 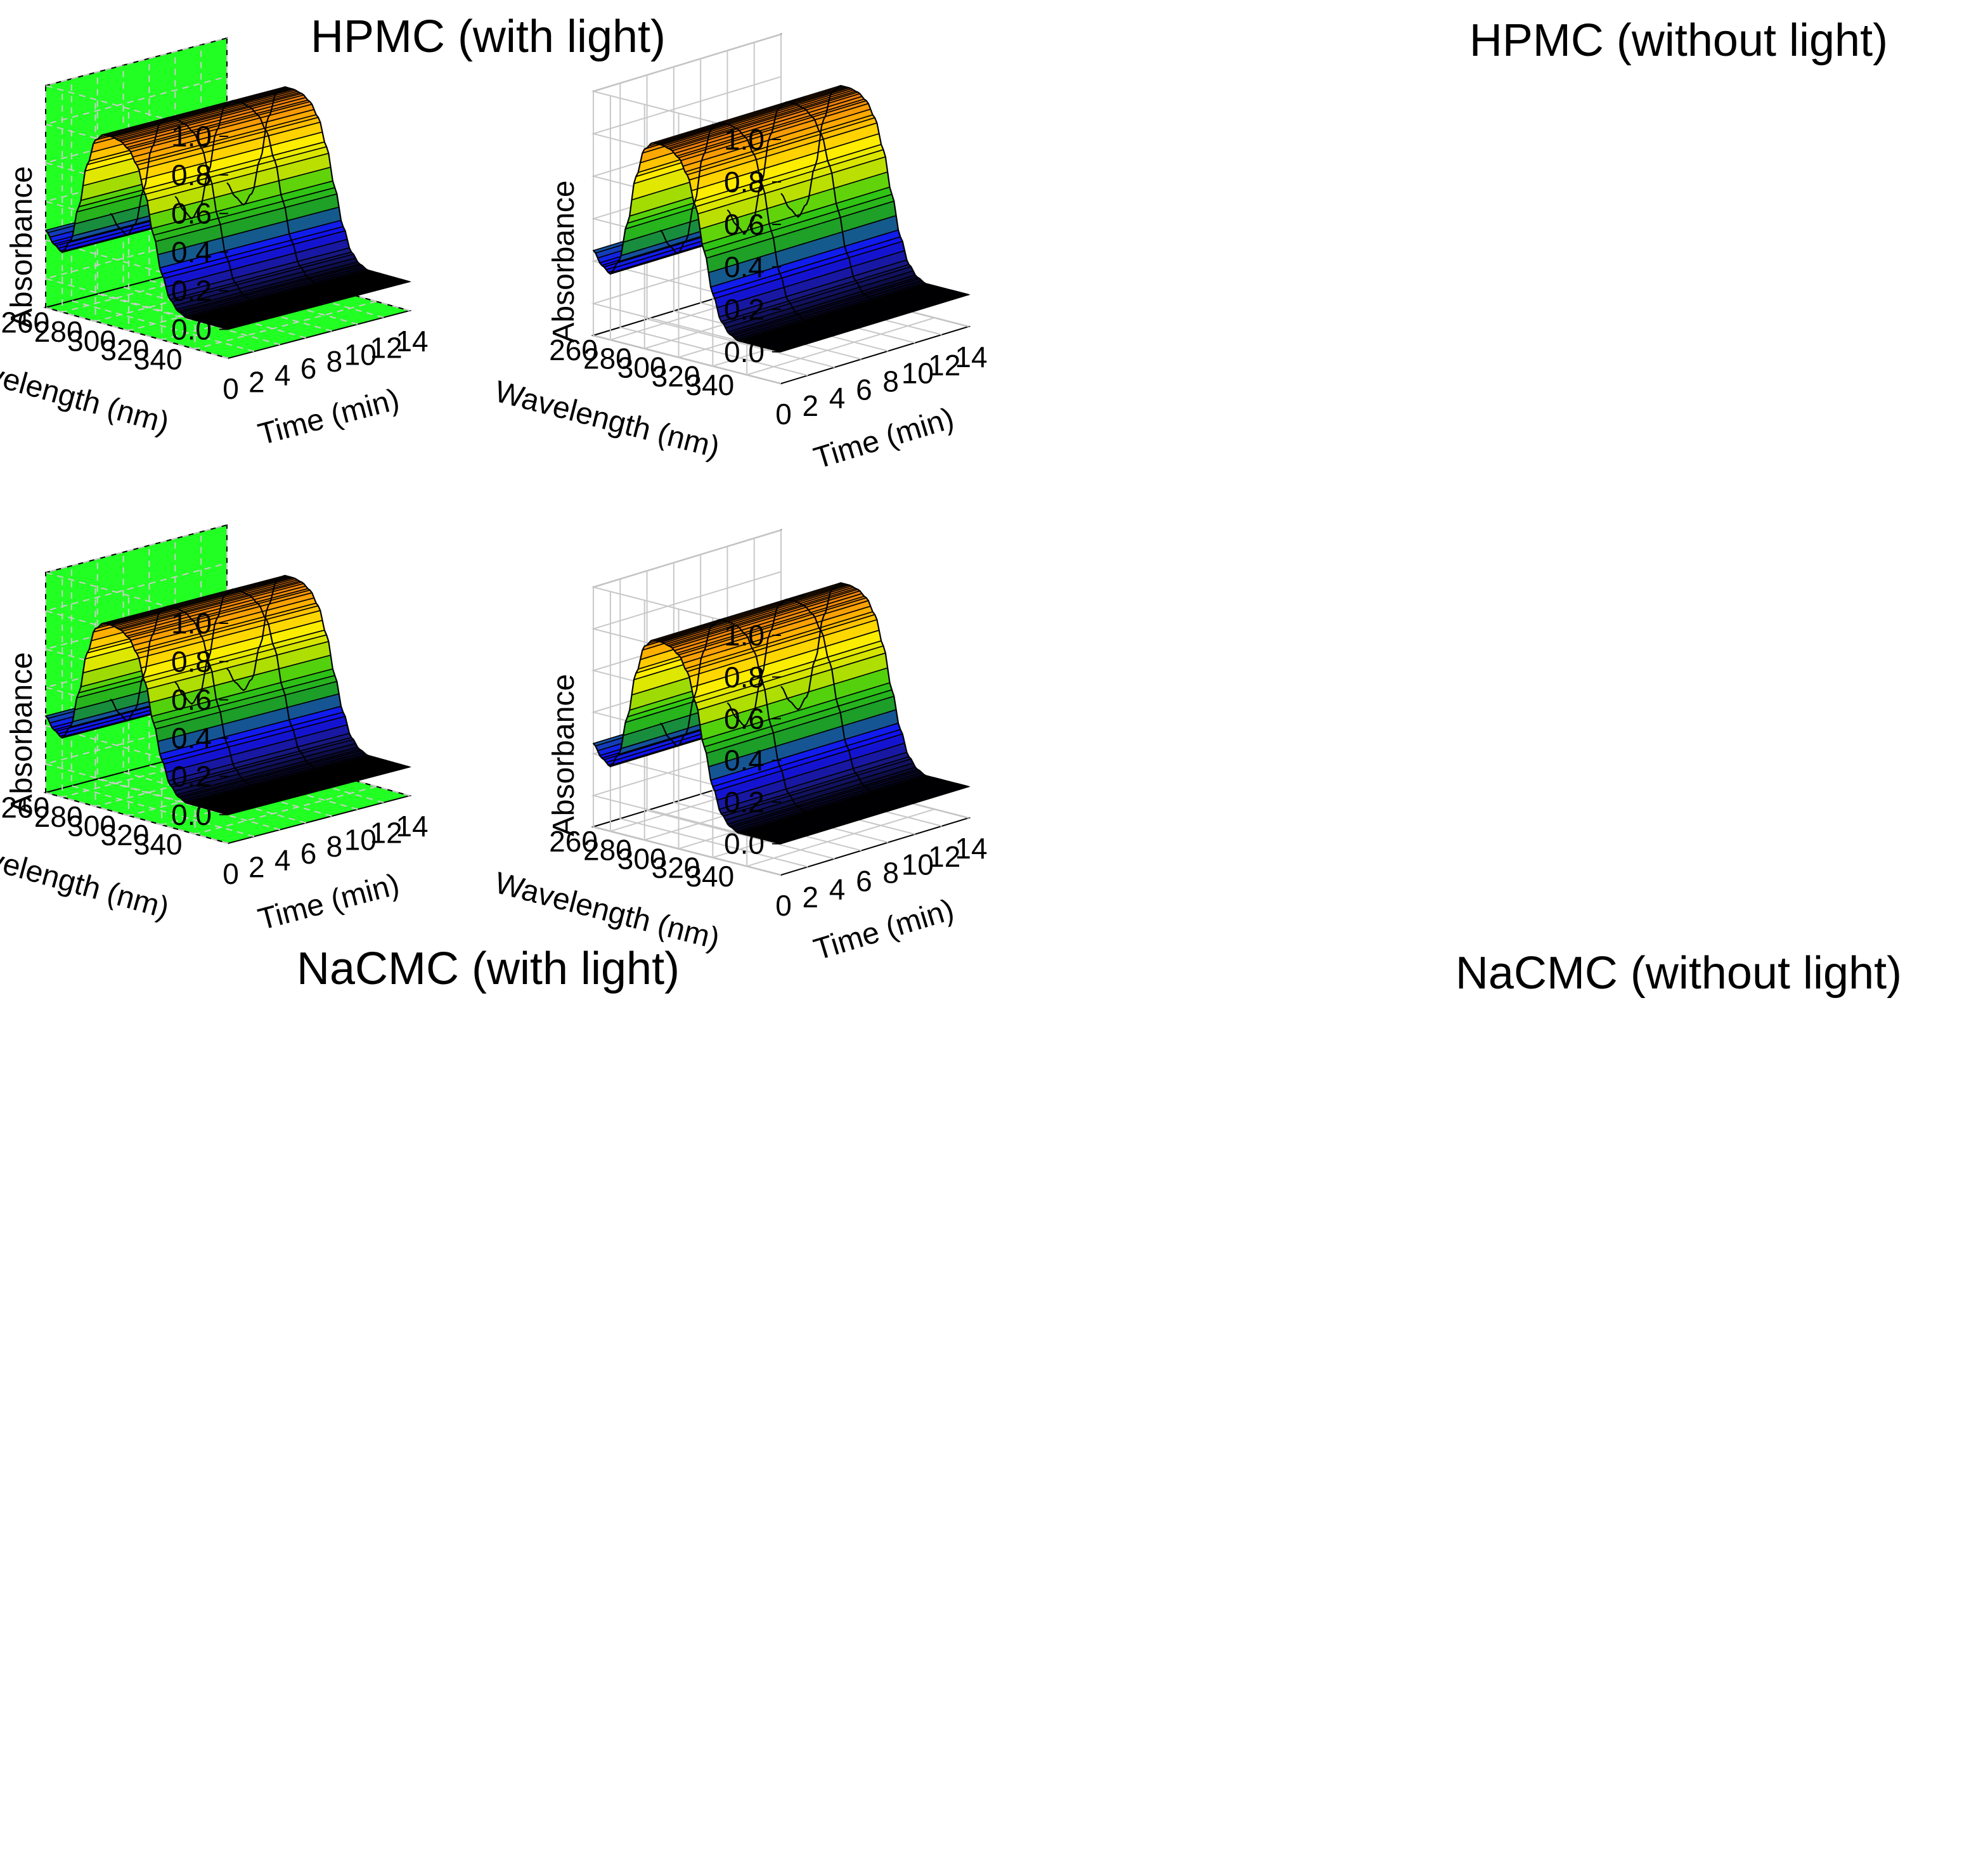 I want to click on chart-title: NaCMC (with light), so click(x=488, y=968).